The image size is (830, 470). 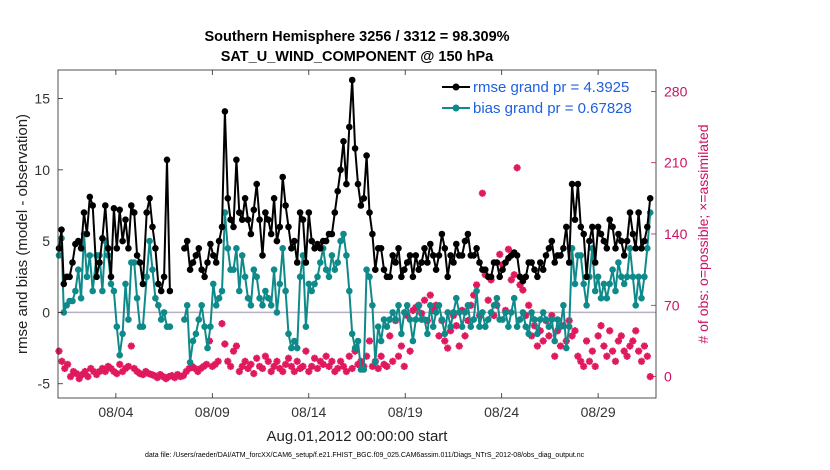 What do you see at coordinates (672, 305) in the screenshot?
I see `y2-tick-label: 70` at bounding box center [672, 305].